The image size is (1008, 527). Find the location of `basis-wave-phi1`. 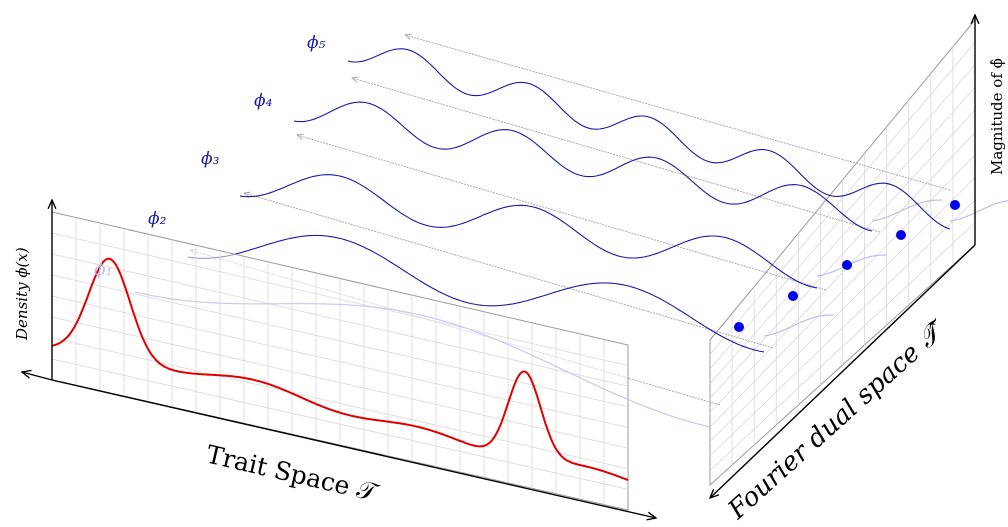

basis-wave-phi1 is located at coordinates (422, 359).